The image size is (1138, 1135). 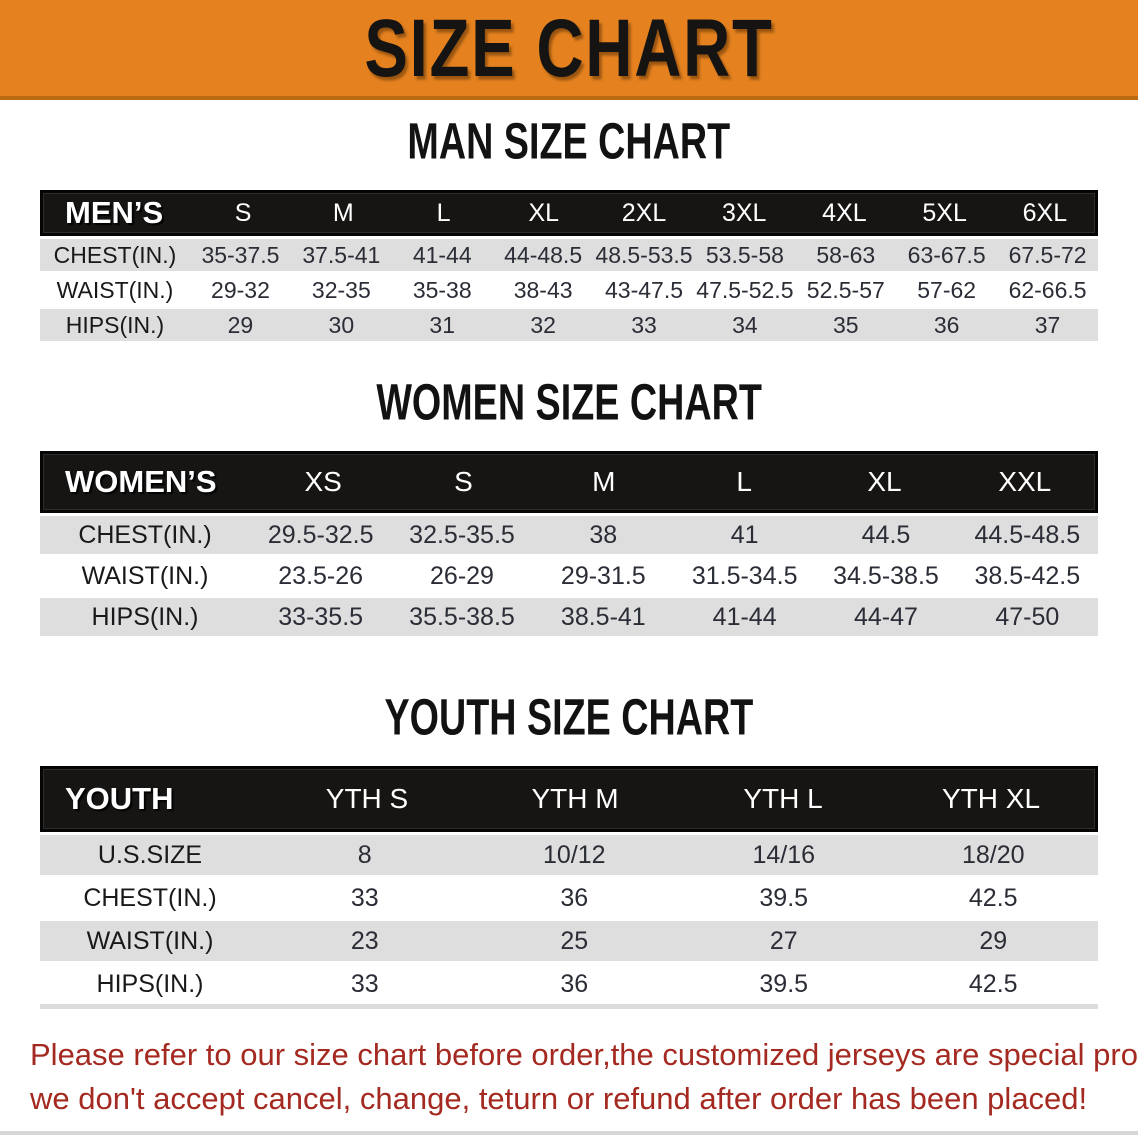 What do you see at coordinates (569, 325) in the screenshot?
I see `men-hips-row: HIPS(IN.) 29 30 31 32 33 34 35 36 37` at bounding box center [569, 325].